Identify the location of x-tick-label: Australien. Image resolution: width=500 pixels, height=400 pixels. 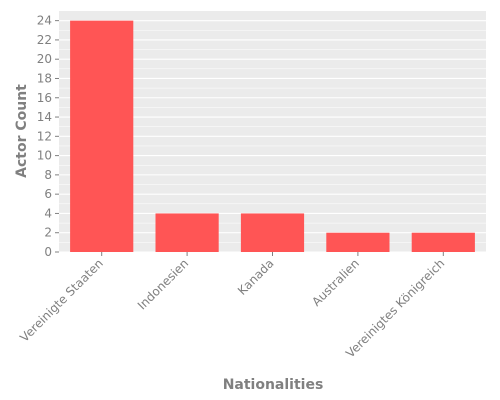
(335, 282).